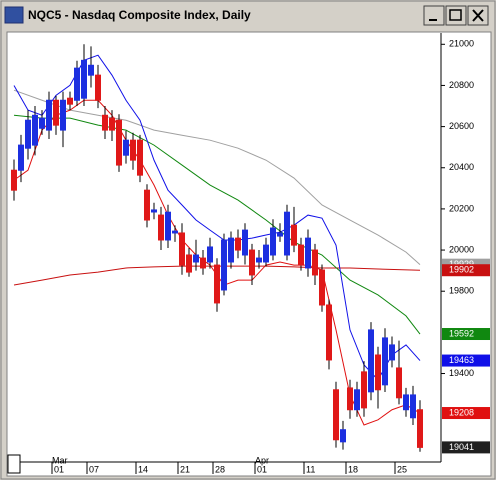 The height and width of the screenshot is (480, 496). I want to click on y-tick-label: 20600, so click(461, 126).